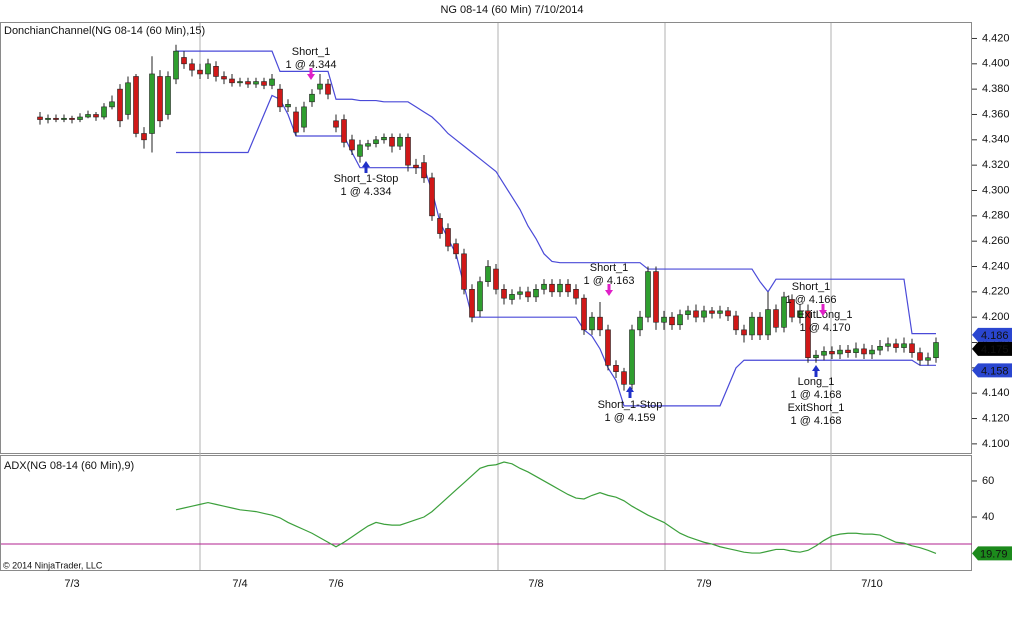 This screenshot has height=618, width=1024. I want to click on trade-label: 1 @ 4.163, so click(609, 281).